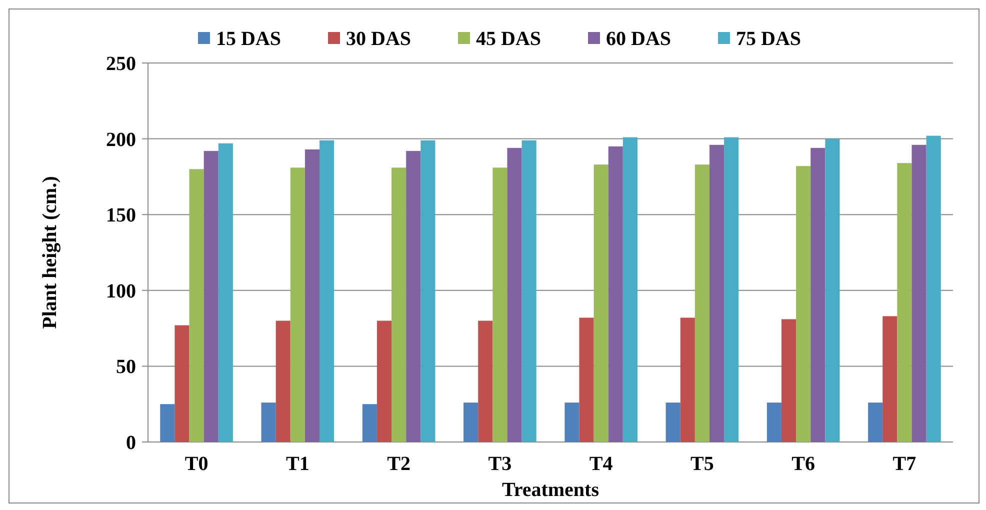 The image size is (986, 510). I want to click on legend-label: 45 DAS, so click(509, 39).